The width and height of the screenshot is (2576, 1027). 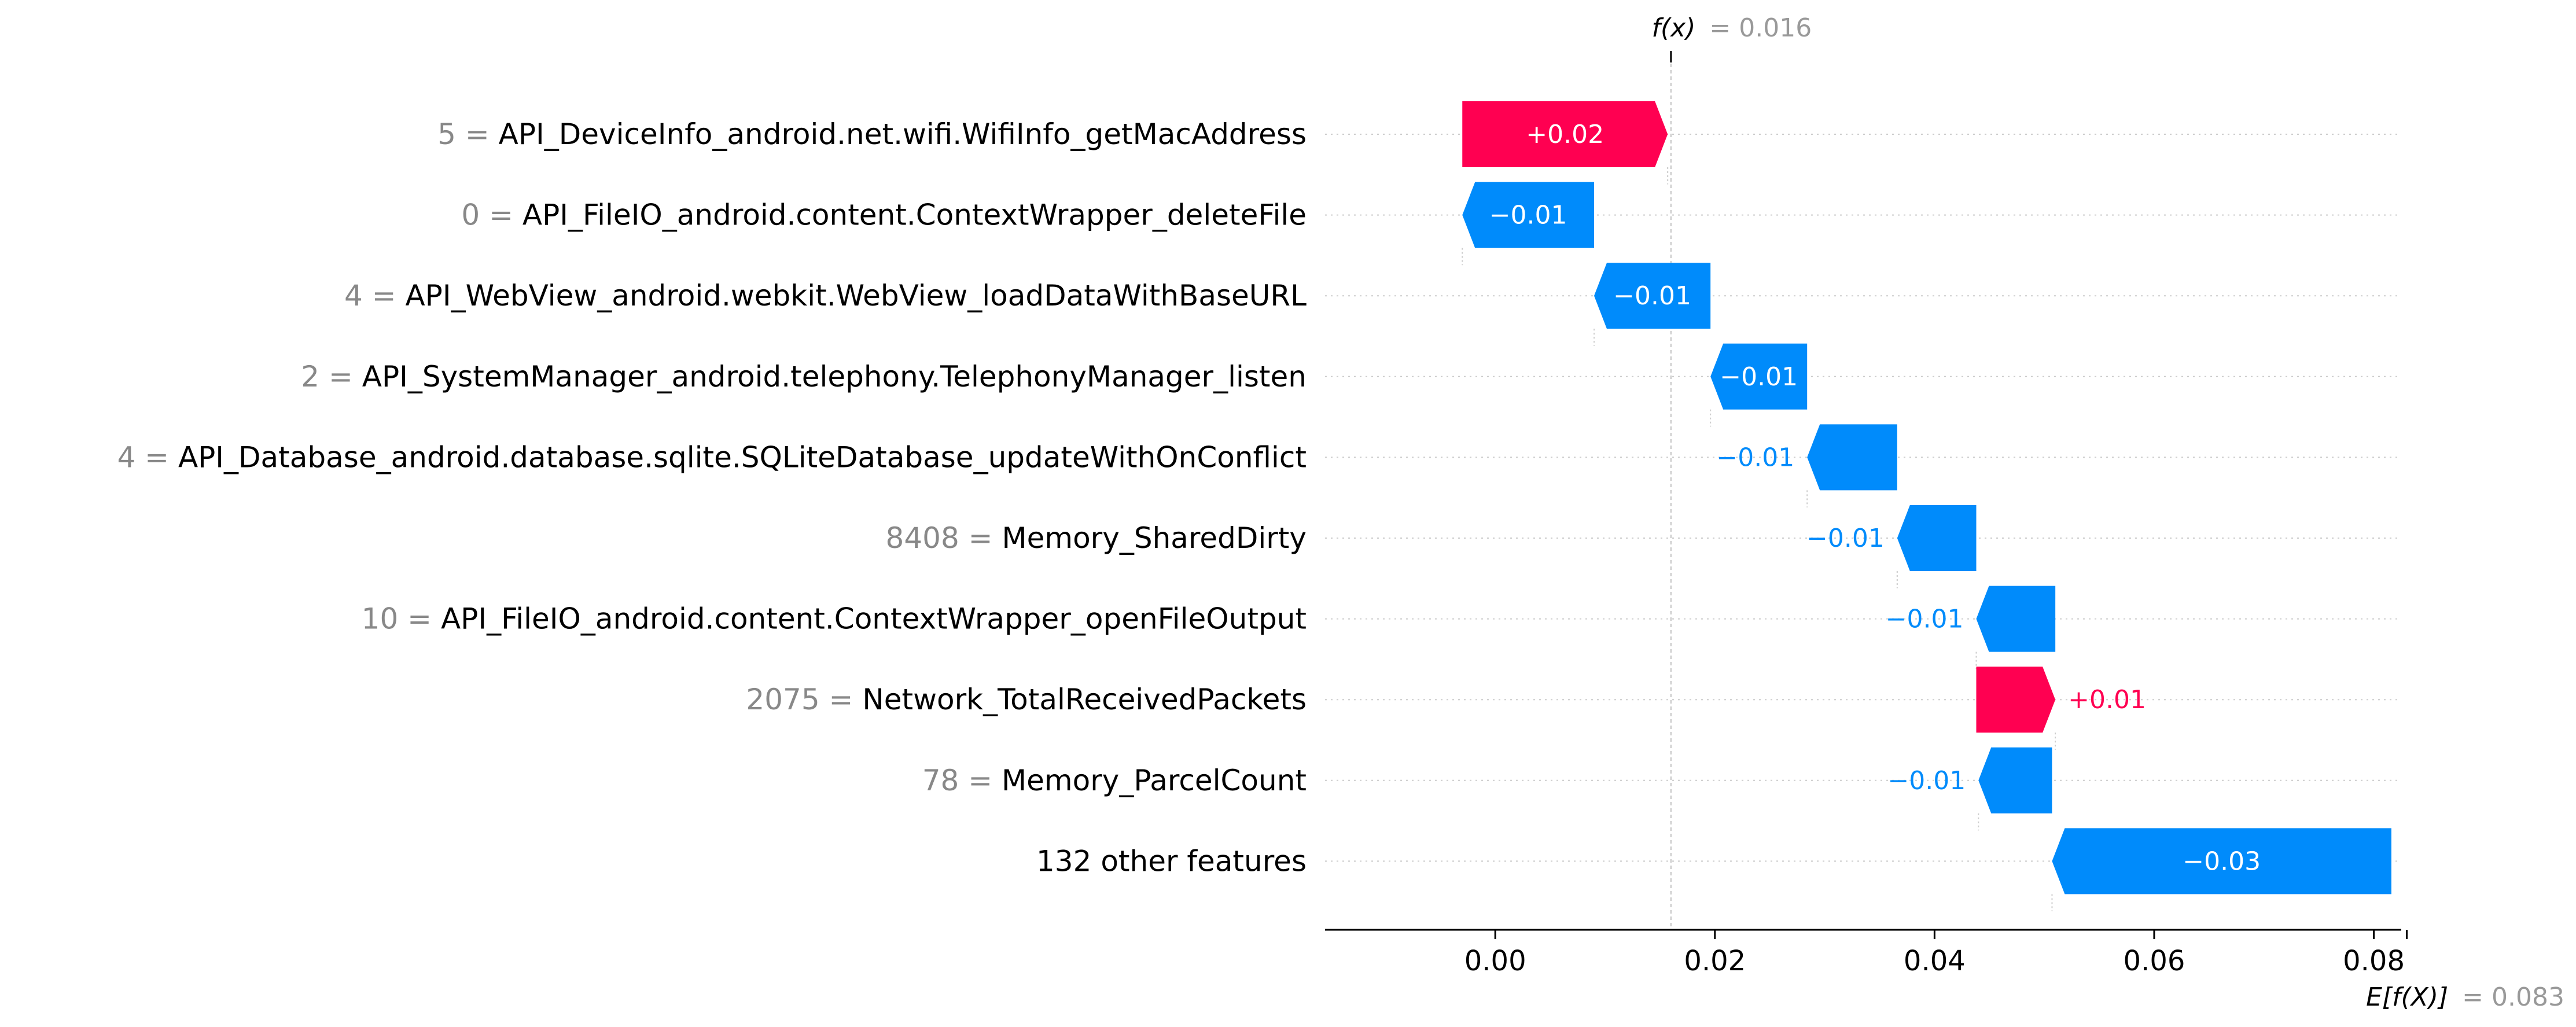 I want to click on feature-value: 8408 =, so click(x=944, y=538).